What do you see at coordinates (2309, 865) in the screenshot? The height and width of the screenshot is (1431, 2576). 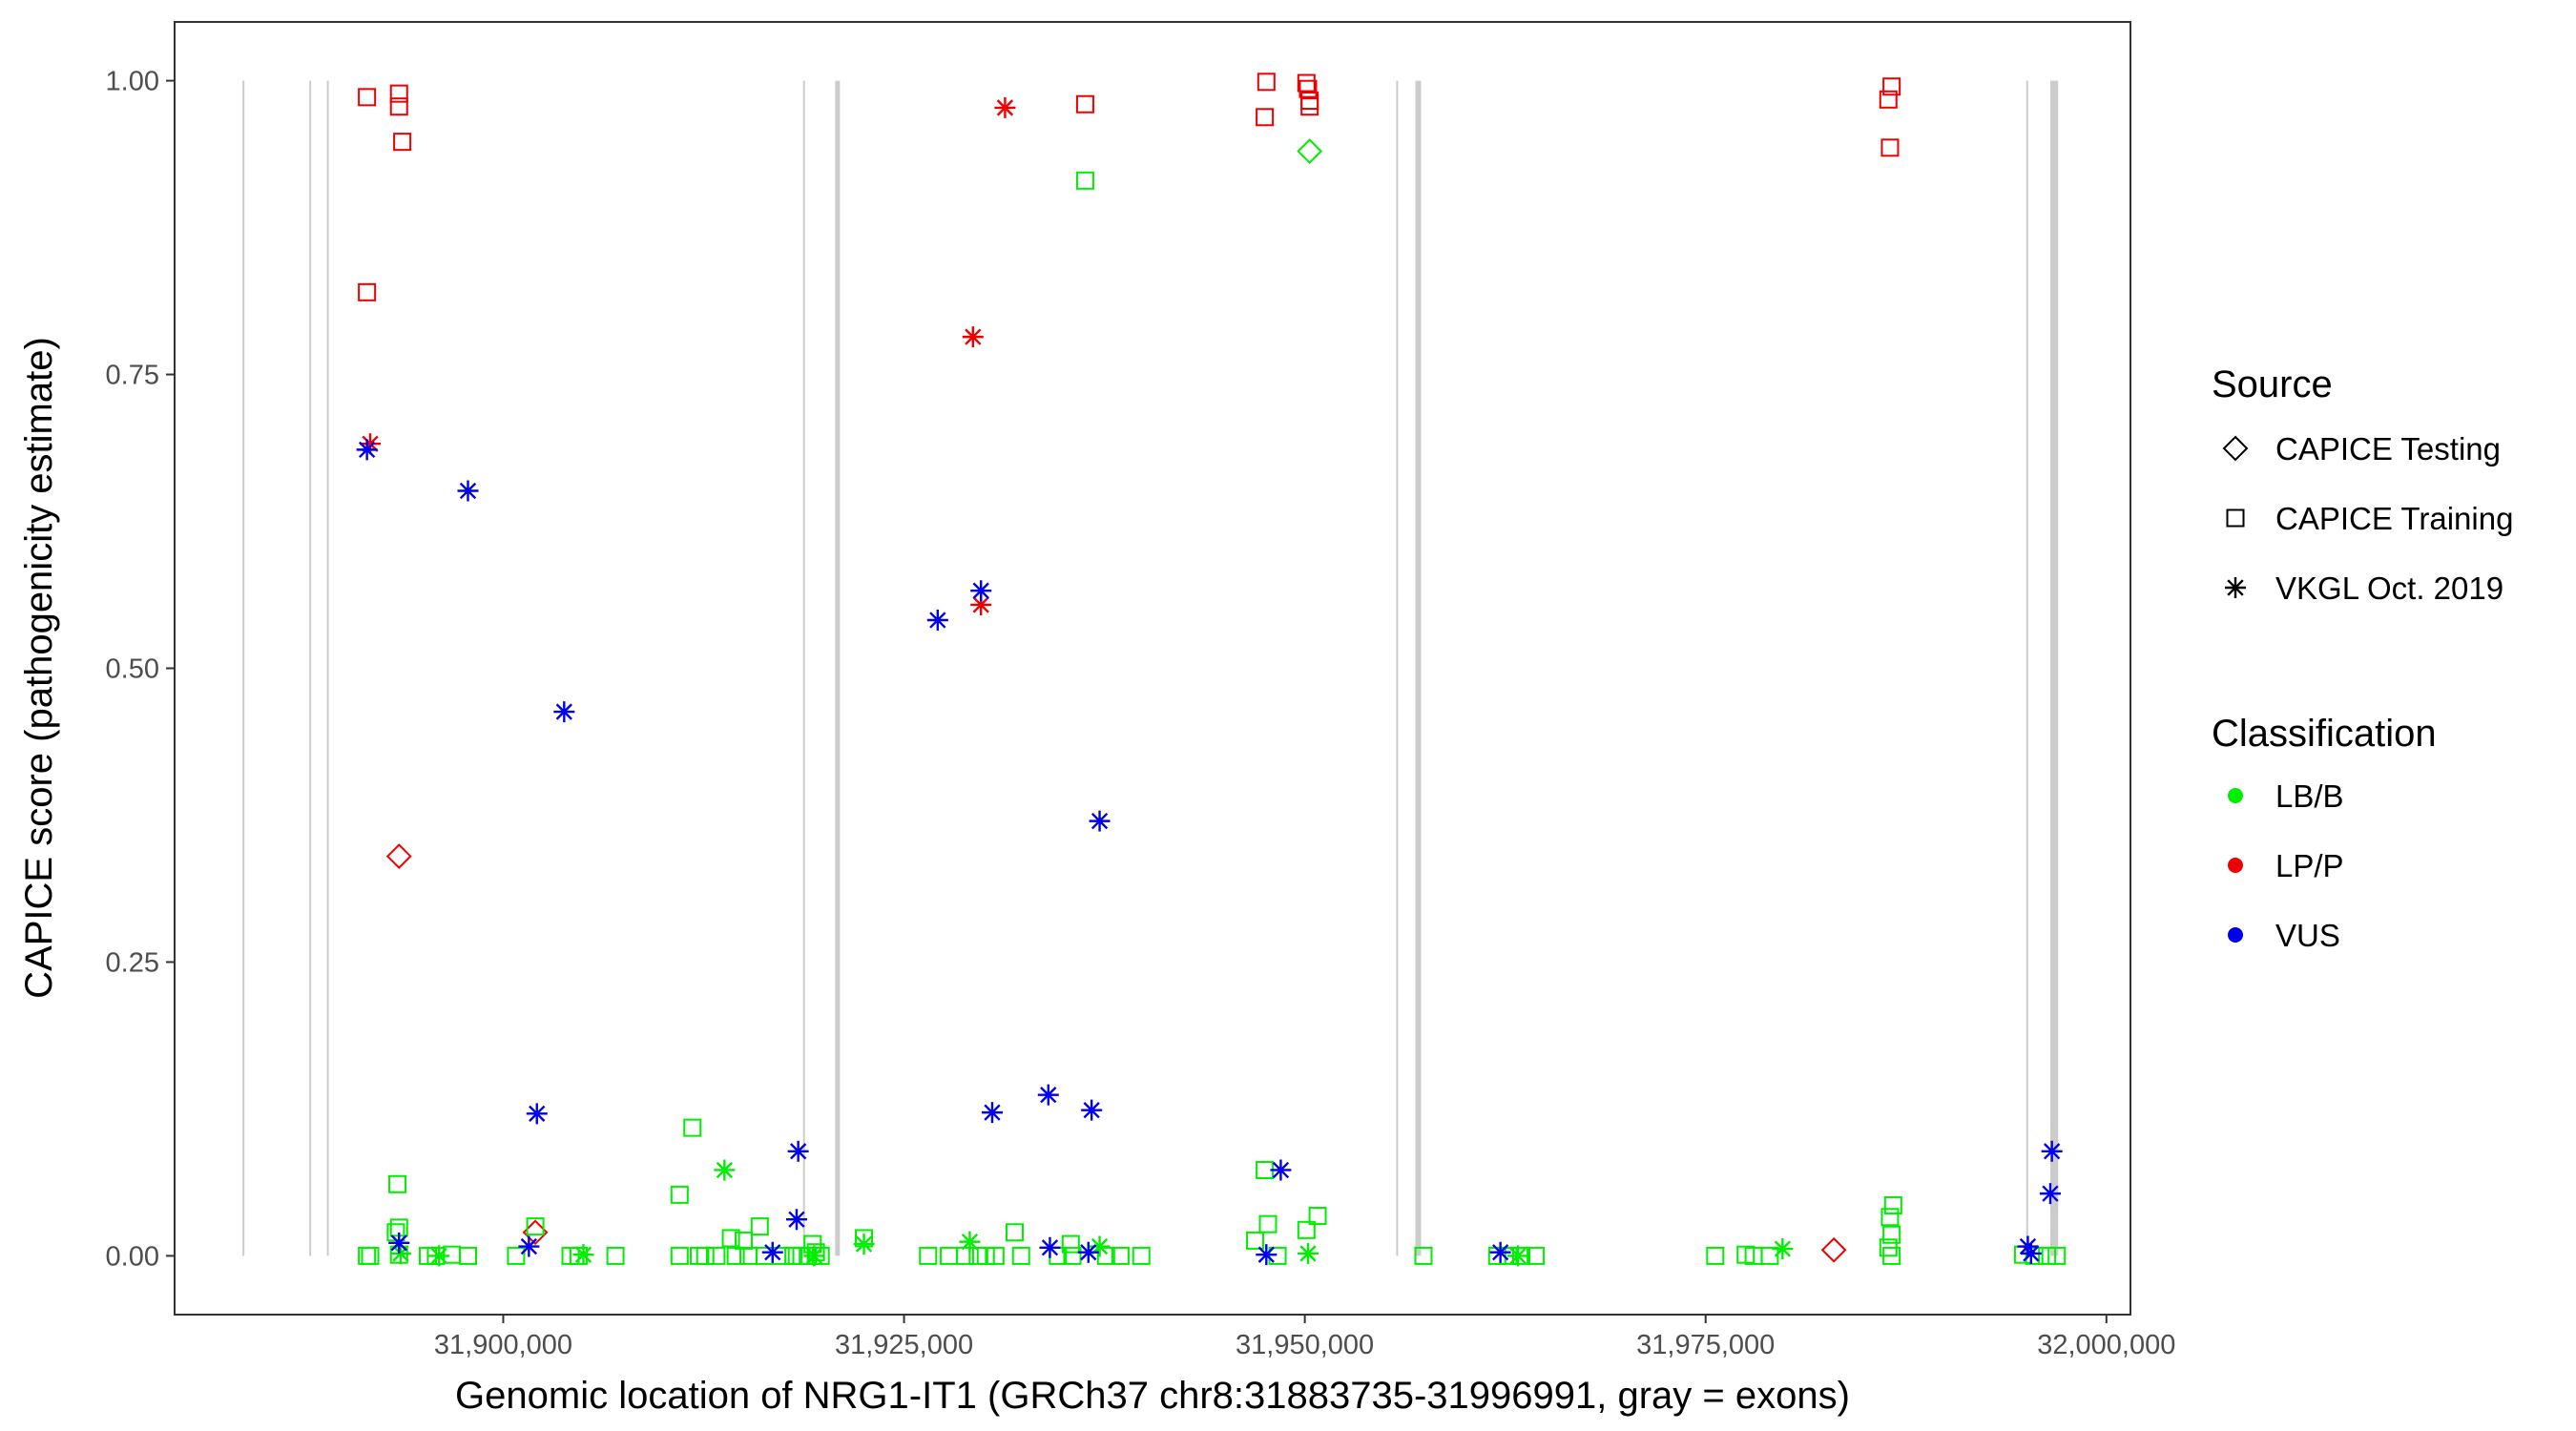 I see `legend-class-label: LP/P` at bounding box center [2309, 865].